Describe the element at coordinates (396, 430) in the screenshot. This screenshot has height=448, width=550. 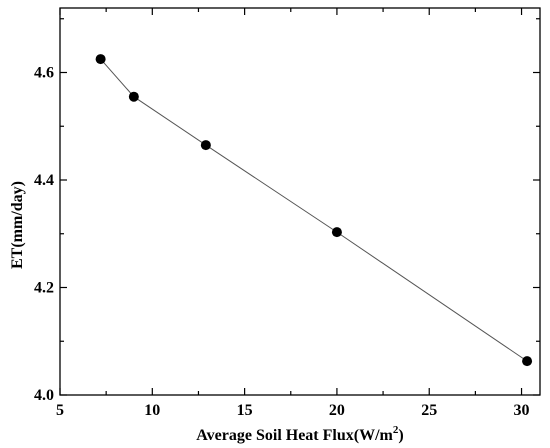
I see `x-axis-title-superscript: 2` at that location.